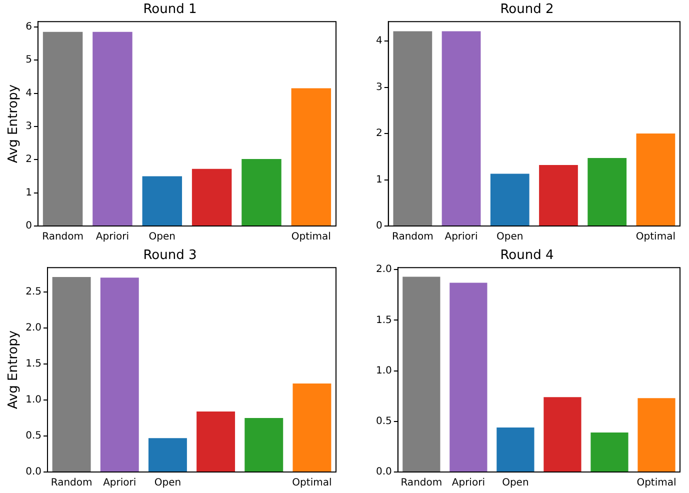 This screenshot has width=689, height=493. What do you see at coordinates (170, 256) in the screenshot?
I see `chart-title: Round 3` at bounding box center [170, 256].